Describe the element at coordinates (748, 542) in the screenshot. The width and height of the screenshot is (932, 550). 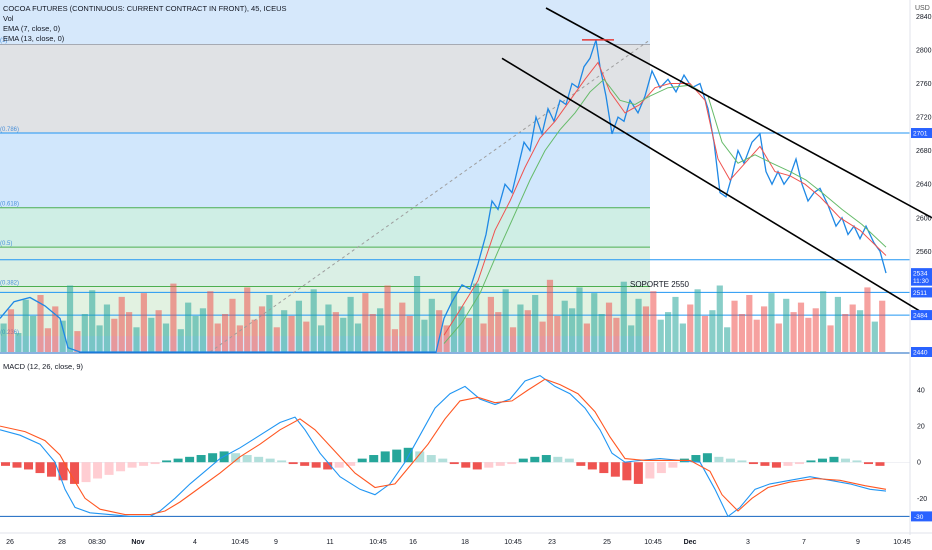
I see `x-tick-label: 3` at that location.